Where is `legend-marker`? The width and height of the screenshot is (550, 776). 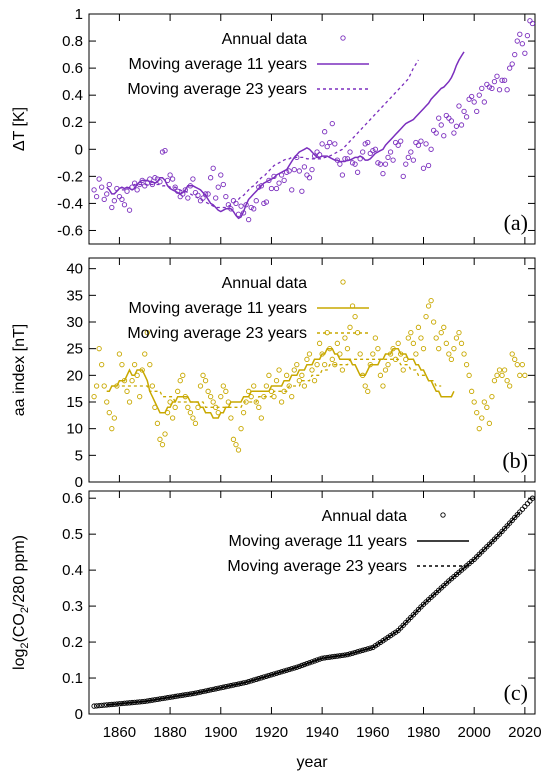 legend-marker is located at coordinates (343, 38).